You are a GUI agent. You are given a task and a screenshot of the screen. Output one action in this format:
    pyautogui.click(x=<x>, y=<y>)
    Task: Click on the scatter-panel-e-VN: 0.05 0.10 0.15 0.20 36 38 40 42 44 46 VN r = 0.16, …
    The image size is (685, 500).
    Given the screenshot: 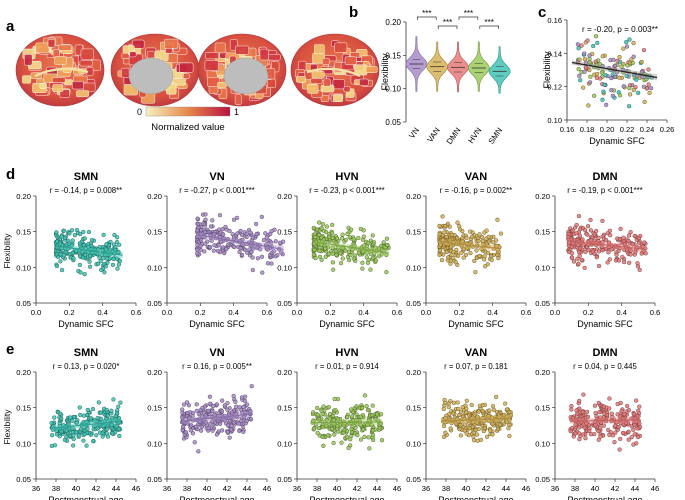 What is the action you would take?
    pyautogui.click(x=209, y=423)
    